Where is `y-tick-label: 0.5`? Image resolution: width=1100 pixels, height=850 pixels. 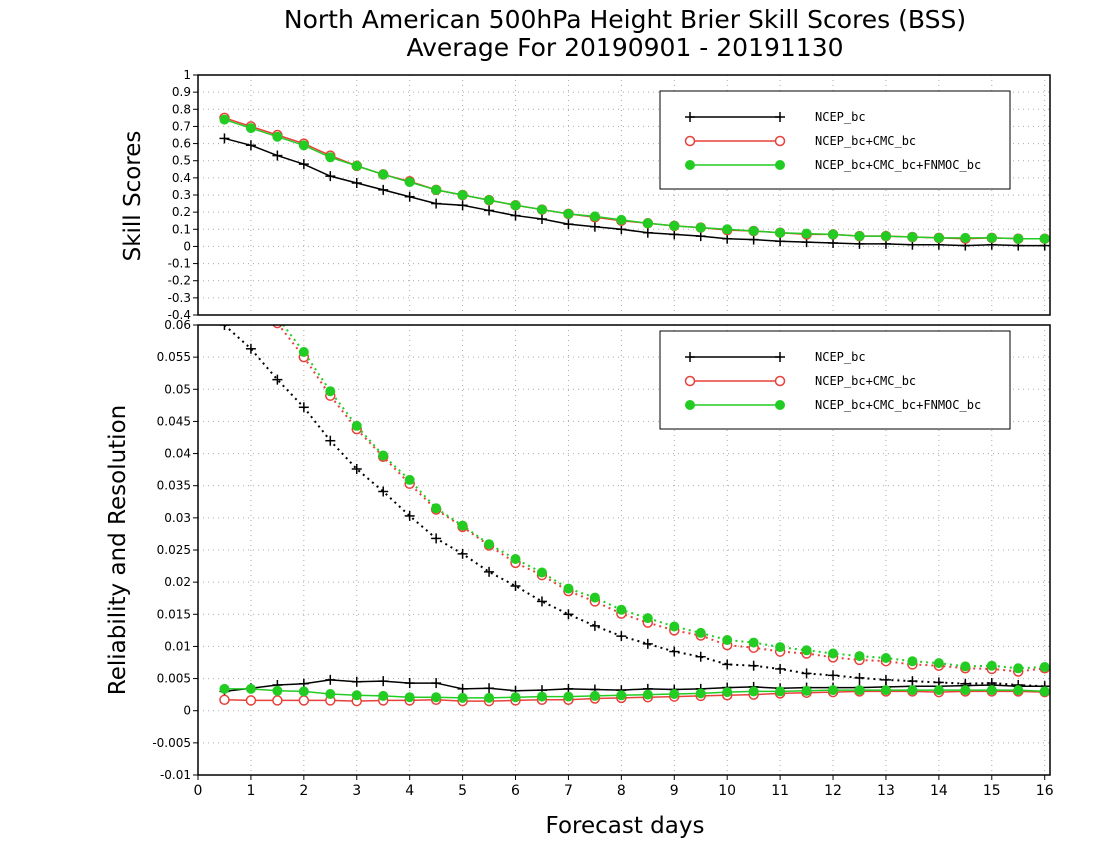 y-tick-label: 0.5 is located at coordinates (181, 161).